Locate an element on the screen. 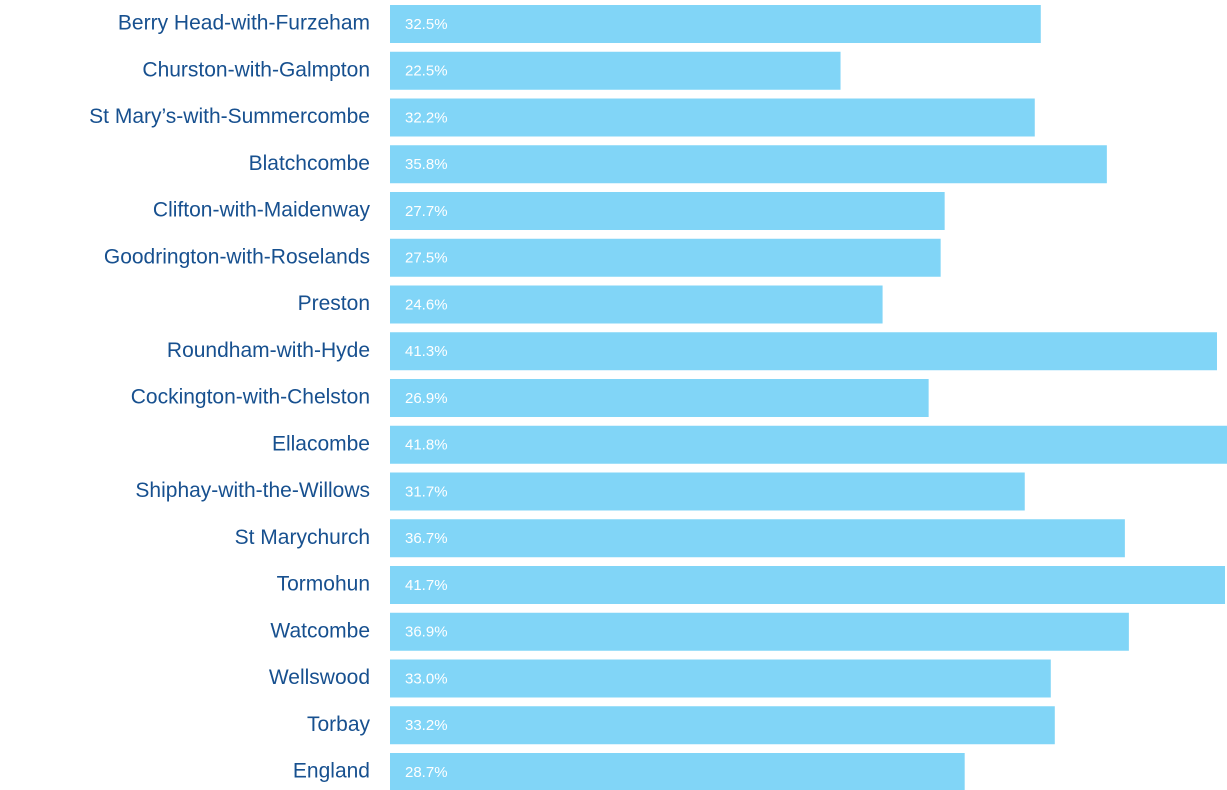 This screenshot has height=790, width=1227. category-label: Roundham-with-Hyde is located at coordinates (268, 350).